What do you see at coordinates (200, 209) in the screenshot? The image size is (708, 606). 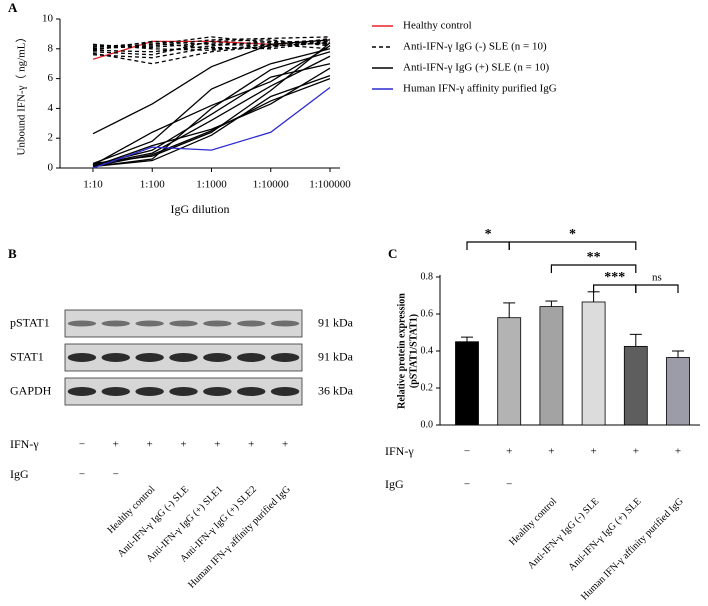 I see `x-axis-title: IgG dilution` at bounding box center [200, 209].